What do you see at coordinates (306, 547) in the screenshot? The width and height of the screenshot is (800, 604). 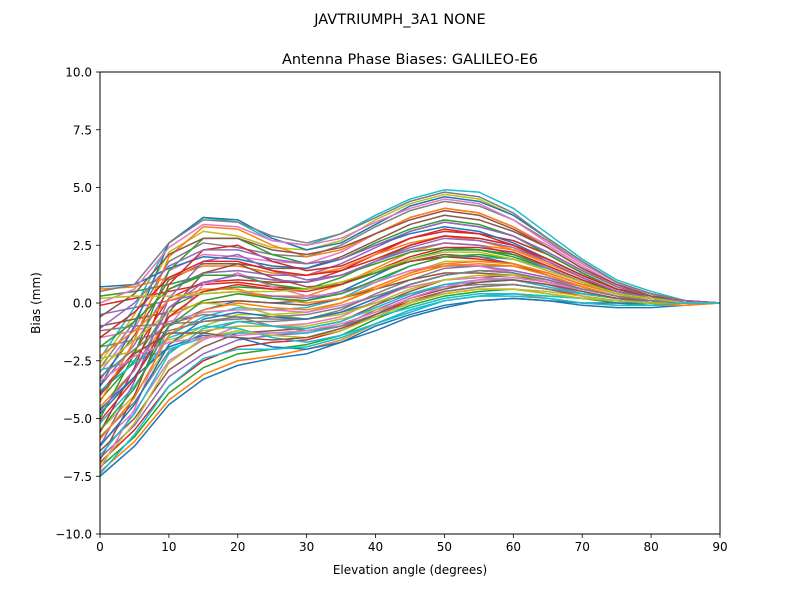 I see `x-tick-label: 30` at bounding box center [306, 547].